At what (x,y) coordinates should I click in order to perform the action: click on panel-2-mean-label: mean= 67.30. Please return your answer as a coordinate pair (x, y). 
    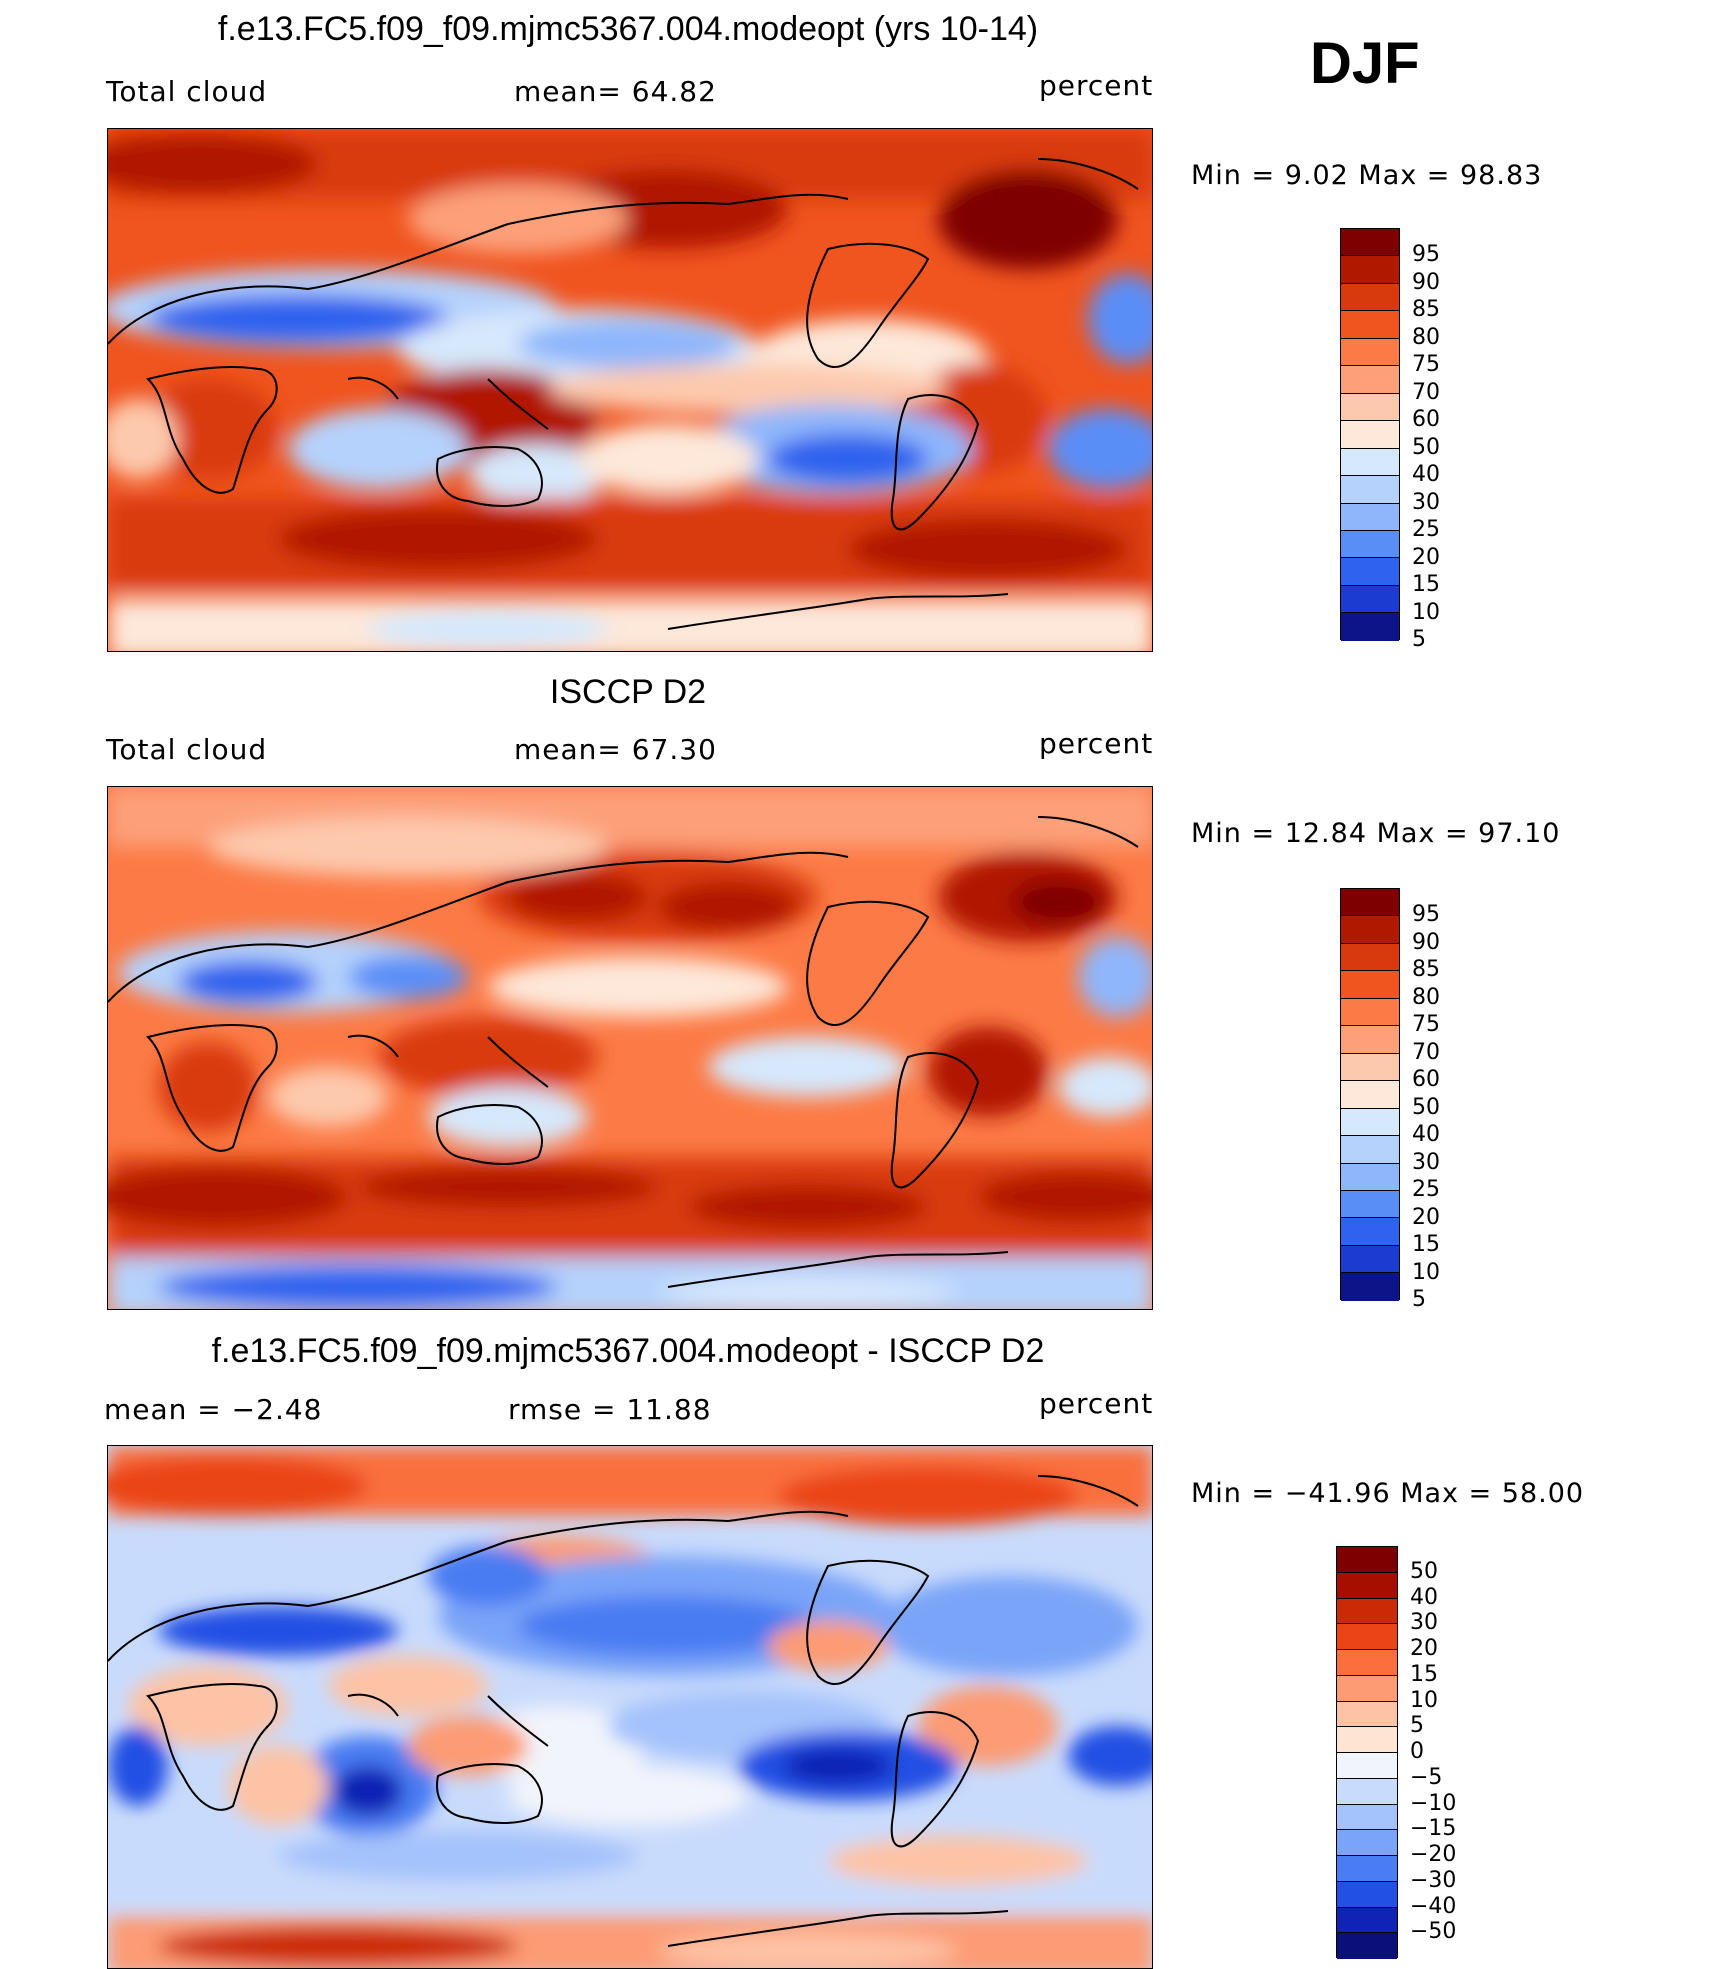
    Looking at the image, I should click on (615, 749).